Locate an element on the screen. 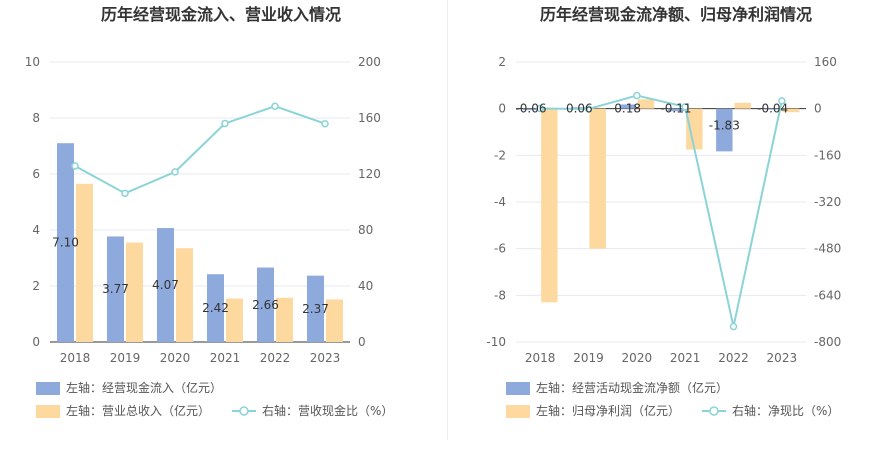  data-label: 3.77 is located at coordinates (115, 289).